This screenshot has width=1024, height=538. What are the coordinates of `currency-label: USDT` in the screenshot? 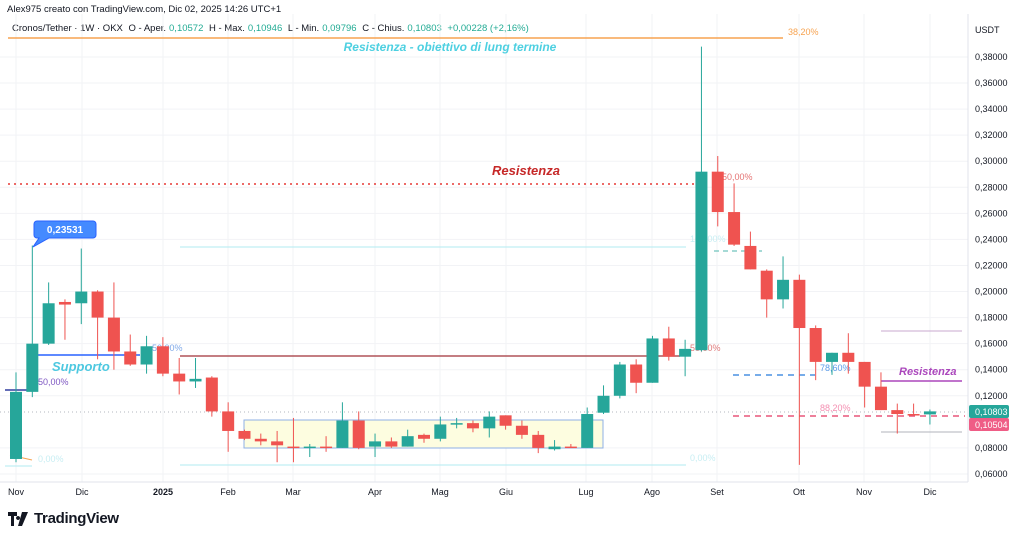 It's located at (987, 30).